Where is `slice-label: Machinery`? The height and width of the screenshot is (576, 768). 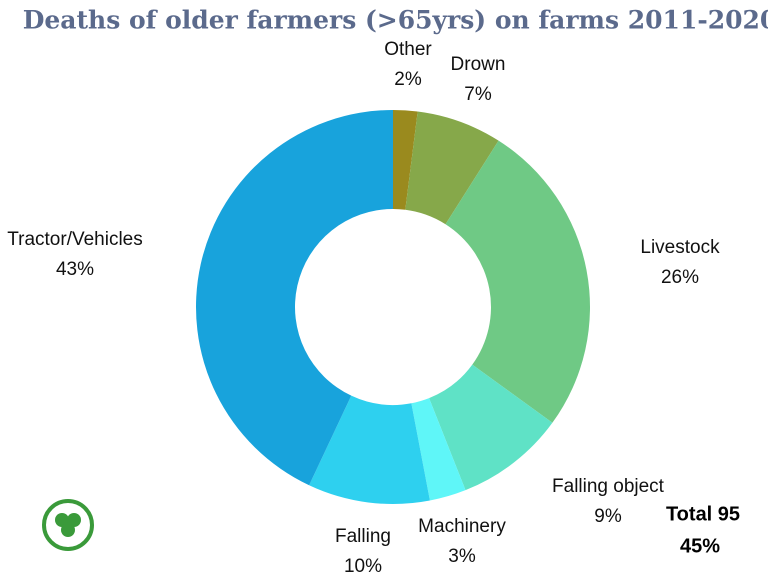 slice-label: Machinery is located at coordinates (462, 526).